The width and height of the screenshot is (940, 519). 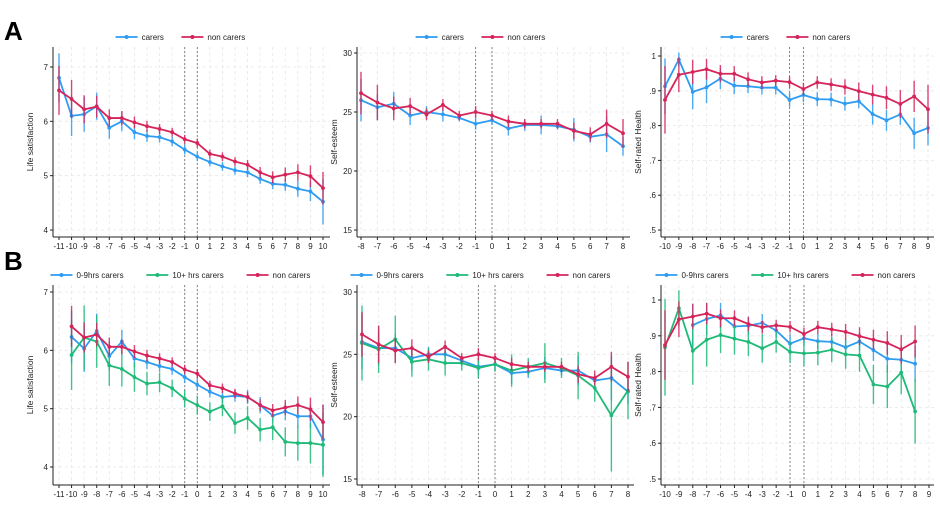 I want to click on series-non-carers, so click(x=197, y=373).